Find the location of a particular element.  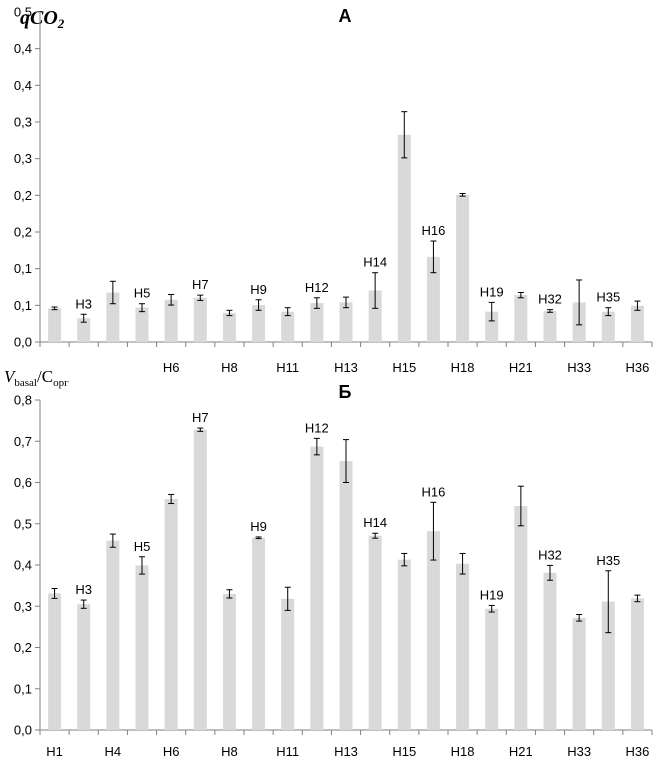

a-x-tick-label: H11 is located at coordinates (287, 367).